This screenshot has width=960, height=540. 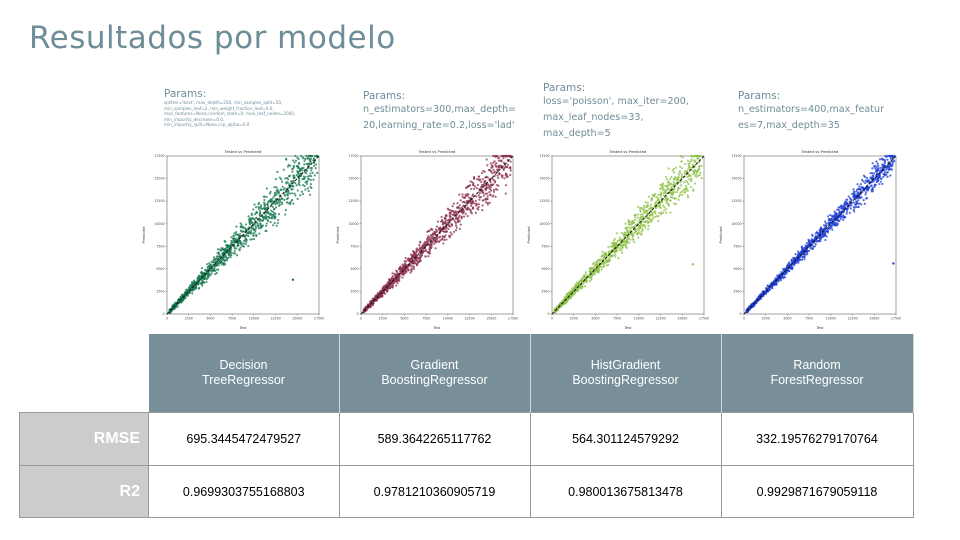 What do you see at coordinates (682, 319) in the screenshot?
I see `x-tick-label: 15000` at bounding box center [682, 319].